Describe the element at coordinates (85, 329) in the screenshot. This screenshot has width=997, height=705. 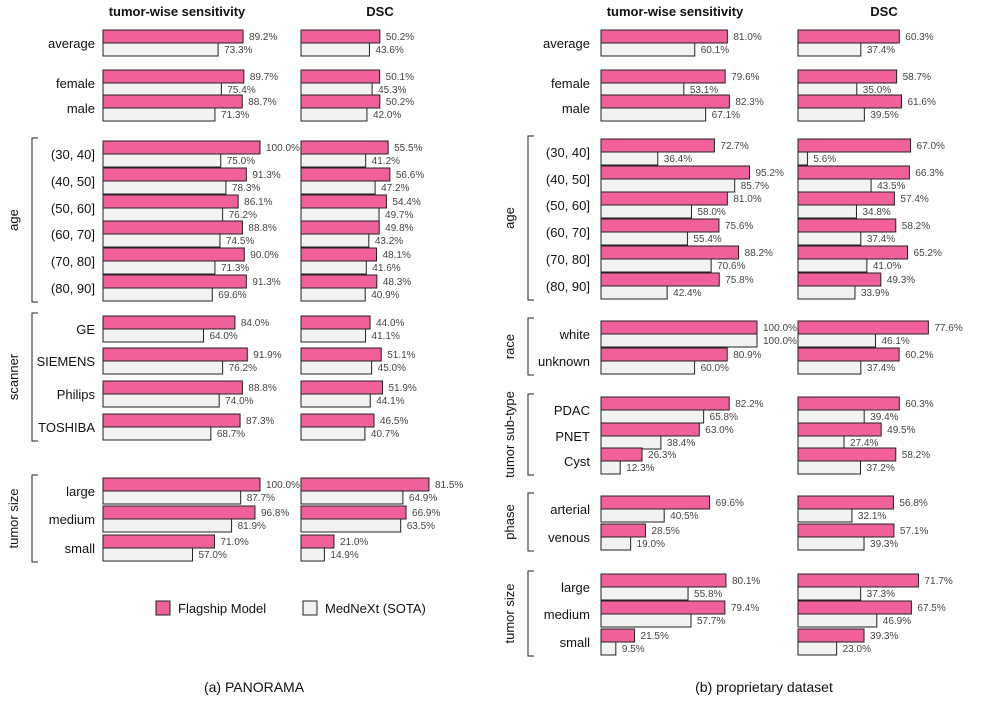
I see `category-label-panorama-ge: GE` at that location.